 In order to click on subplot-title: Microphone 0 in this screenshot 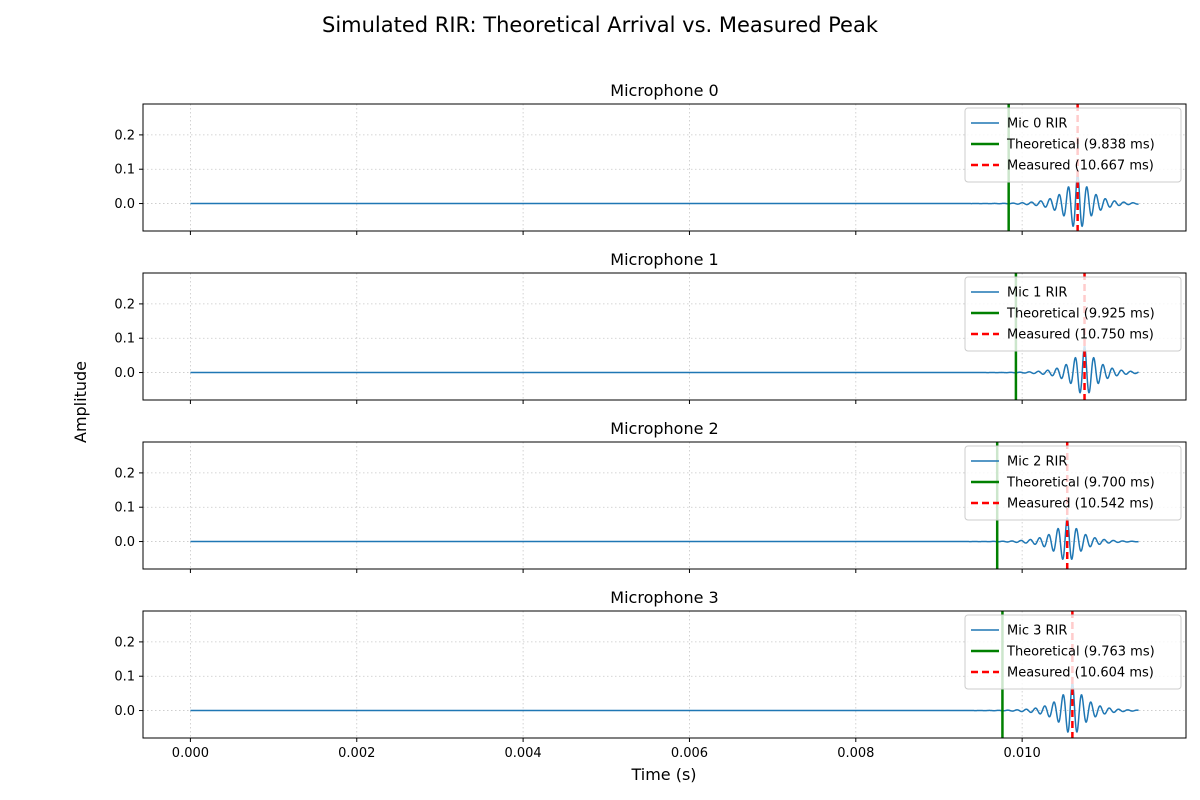, I will do `click(664, 90)`.